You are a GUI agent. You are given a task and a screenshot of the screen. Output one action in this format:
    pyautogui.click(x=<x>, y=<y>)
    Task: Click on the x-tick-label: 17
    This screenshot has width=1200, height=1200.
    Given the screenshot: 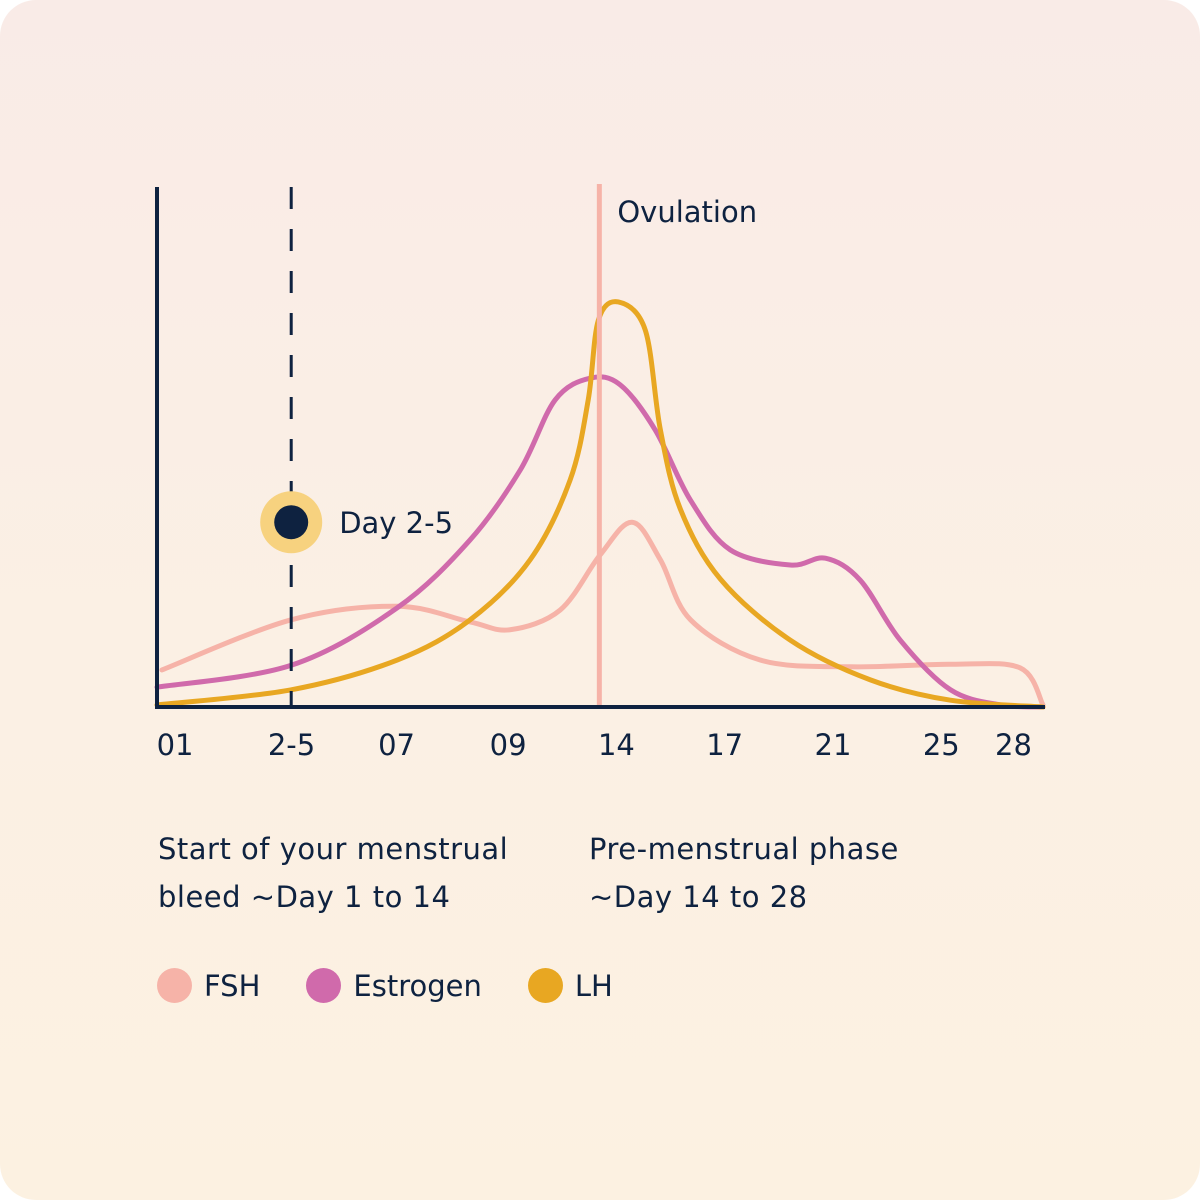 What is the action you would take?
    pyautogui.click(x=724, y=745)
    